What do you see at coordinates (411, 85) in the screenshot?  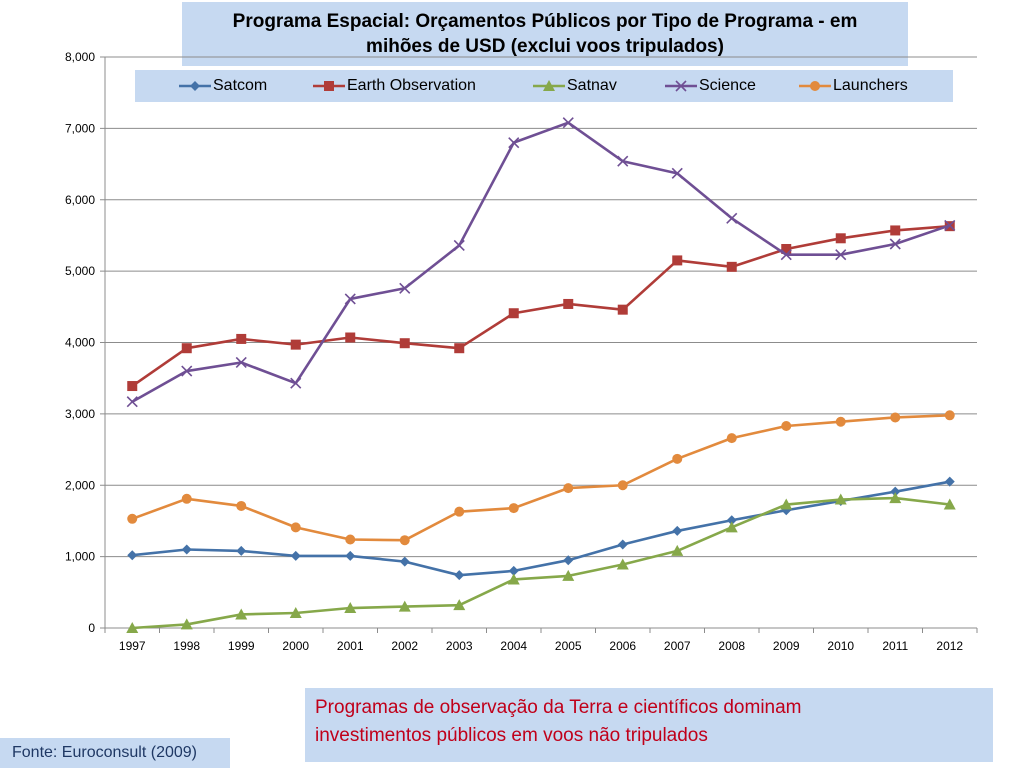 I see `legend-label: Earth Observation` at bounding box center [411, 85].